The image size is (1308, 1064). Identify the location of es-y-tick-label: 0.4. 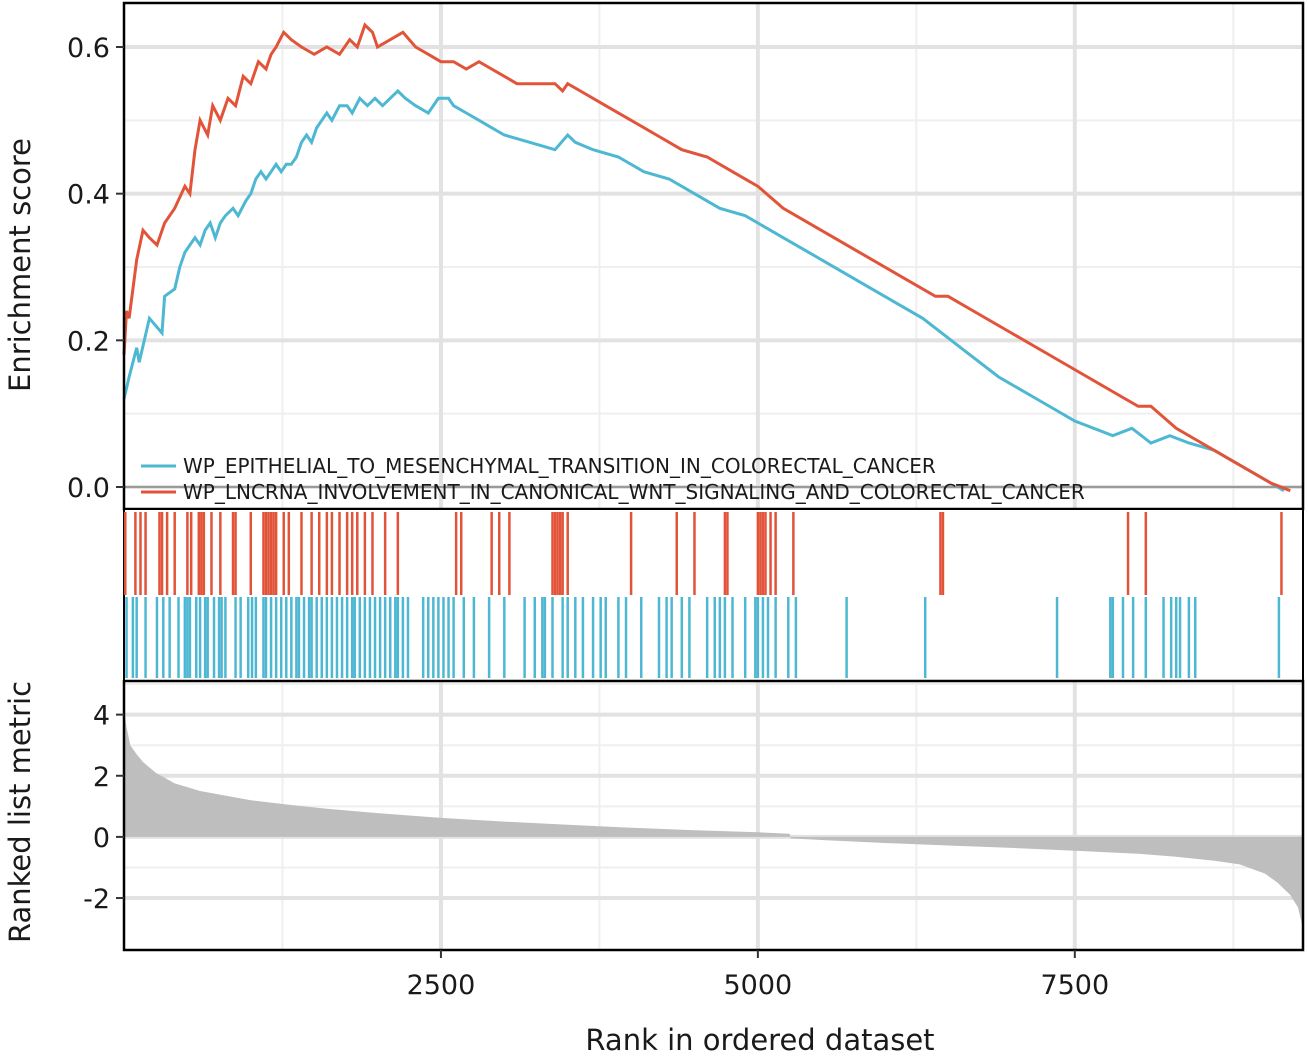
(88, 195).